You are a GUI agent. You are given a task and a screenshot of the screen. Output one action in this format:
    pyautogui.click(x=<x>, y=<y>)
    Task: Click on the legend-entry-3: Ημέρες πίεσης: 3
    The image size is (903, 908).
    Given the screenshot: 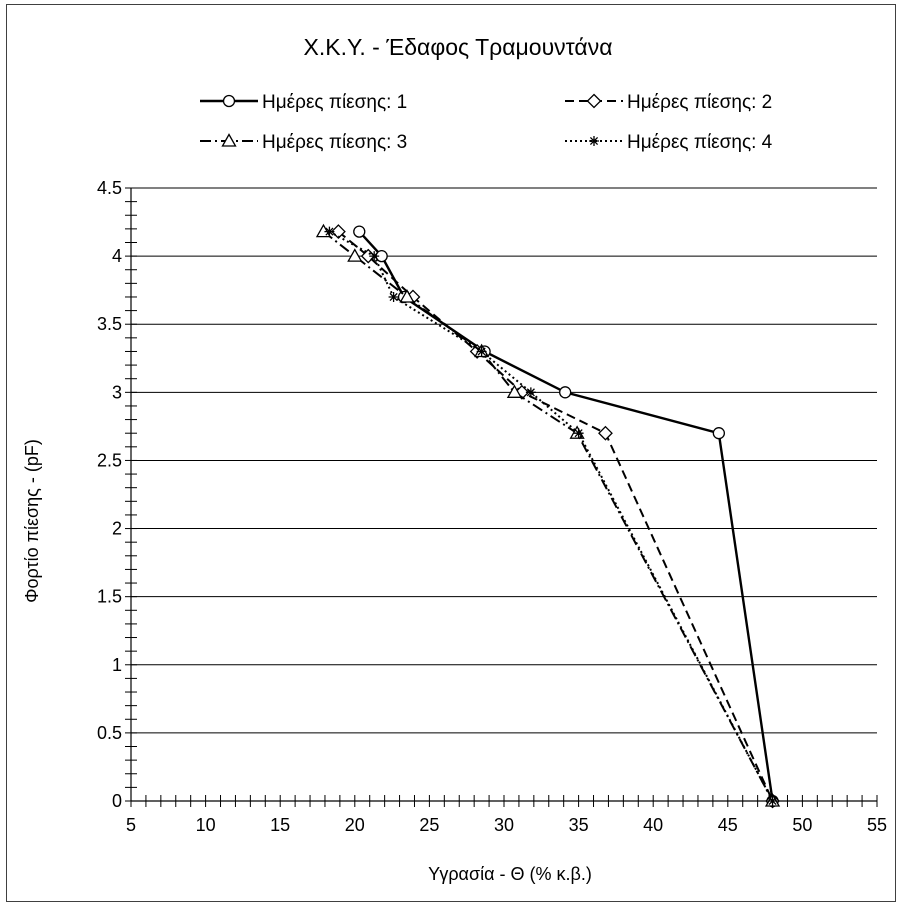 What is the action you would take?
    pyautogui.click(x=303, y=142)
    